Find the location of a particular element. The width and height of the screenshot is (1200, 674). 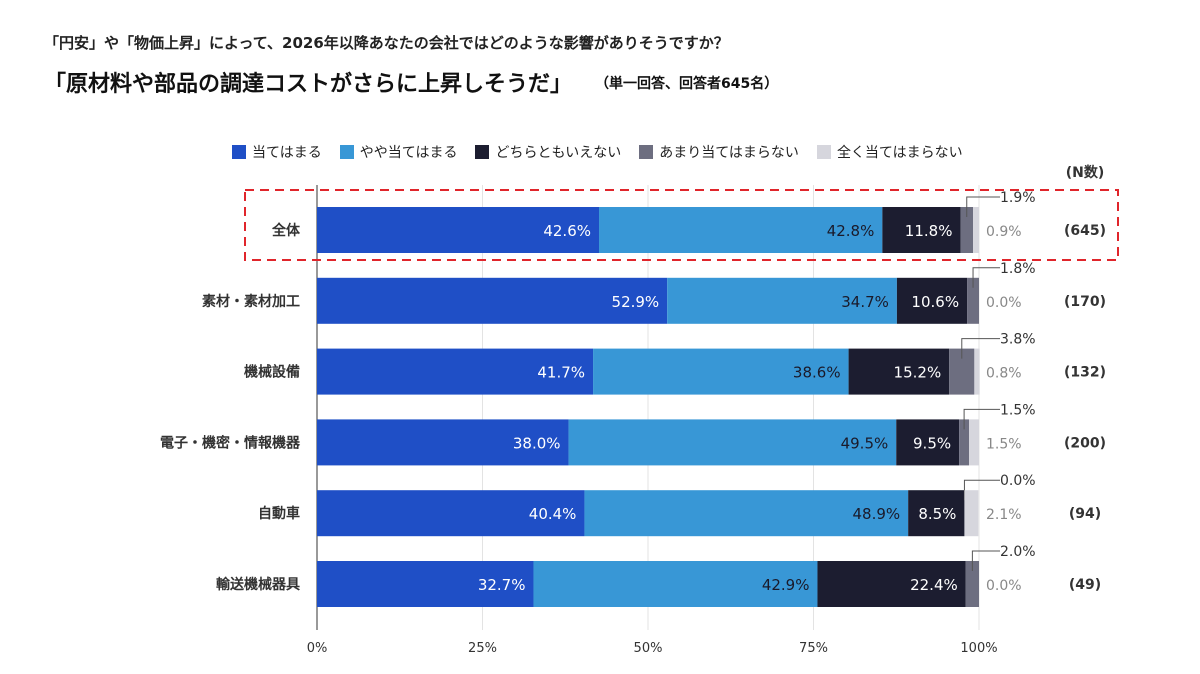

legend-label: どちらともいえない is located at coordinates (558, 153).